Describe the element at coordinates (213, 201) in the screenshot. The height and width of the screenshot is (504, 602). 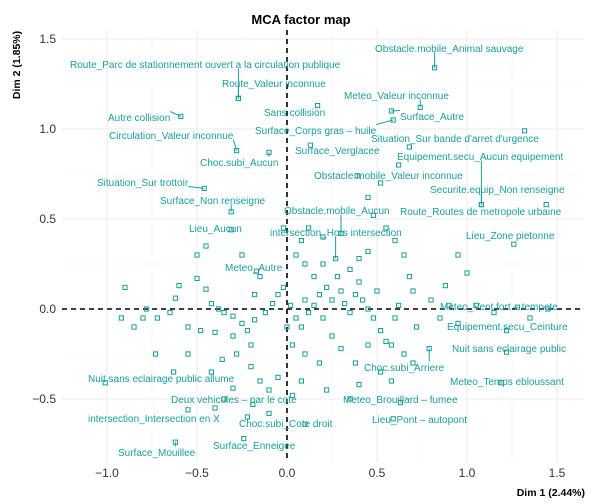
I see `point-label: Surface_Non renseigne` at that location.